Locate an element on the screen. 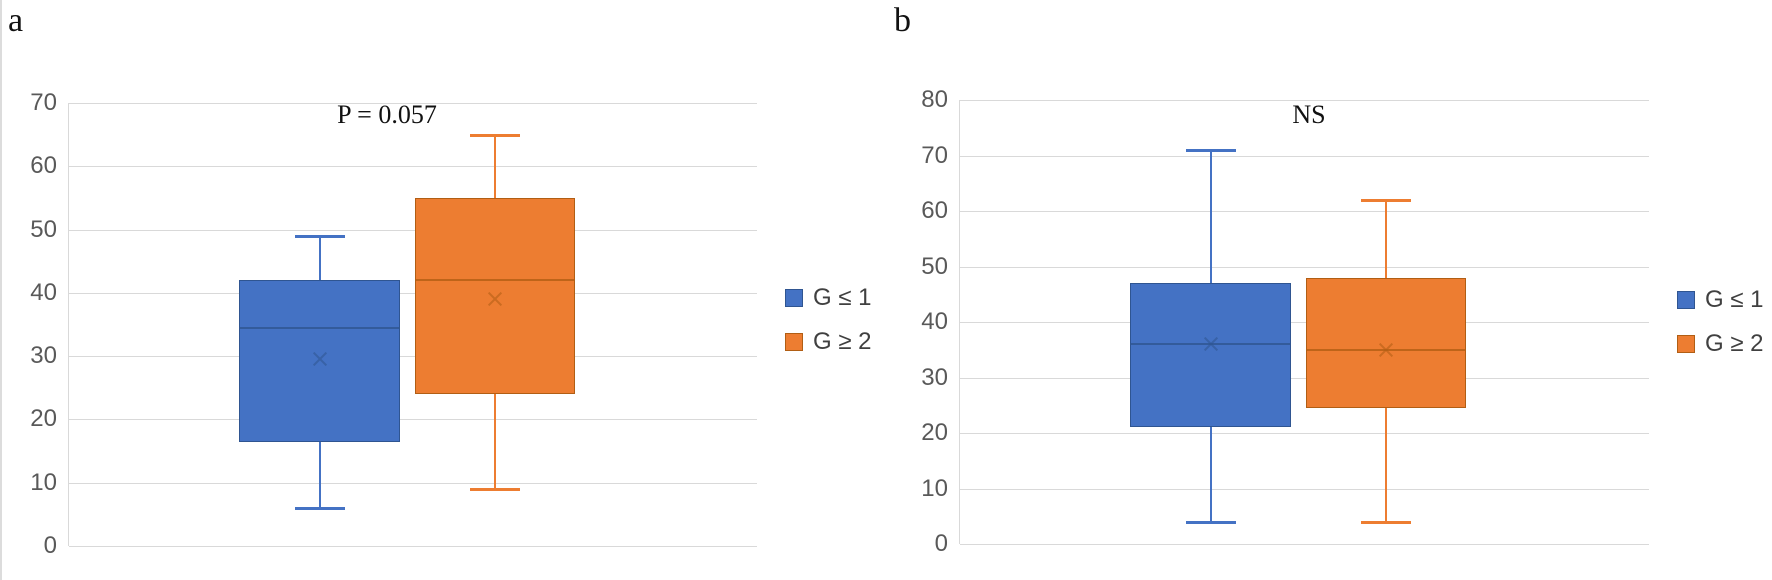 The height and width of the screenshot is (580, 1772). legend-b: G ≤ 1 G ≥ 2 is located at coordinates (1720, 322).